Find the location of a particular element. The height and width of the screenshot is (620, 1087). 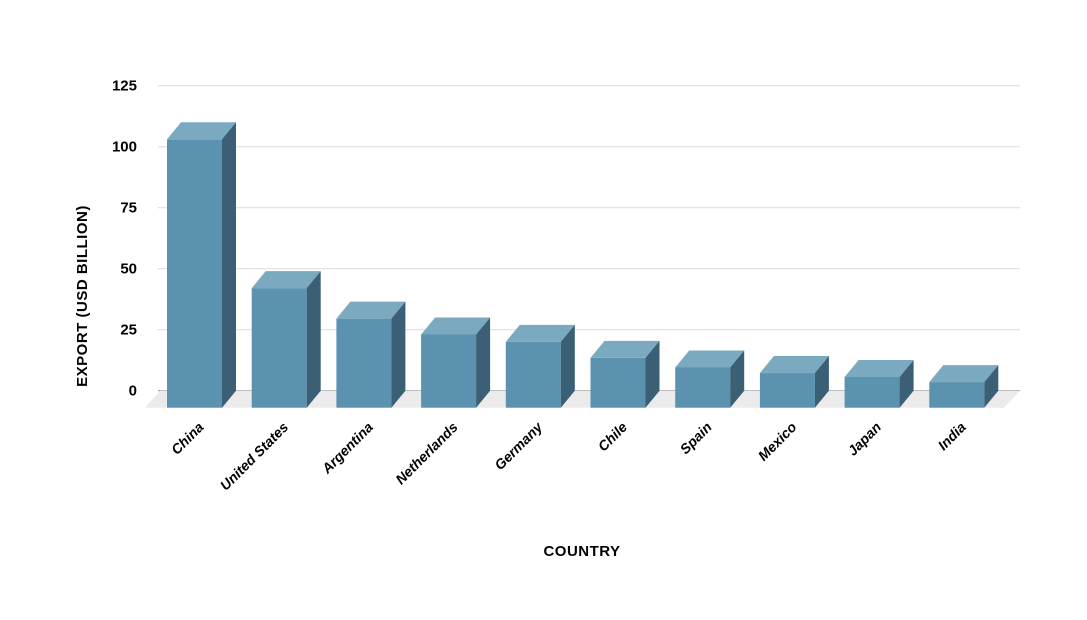

bar-netherlands is located at coordinates (456, 362).